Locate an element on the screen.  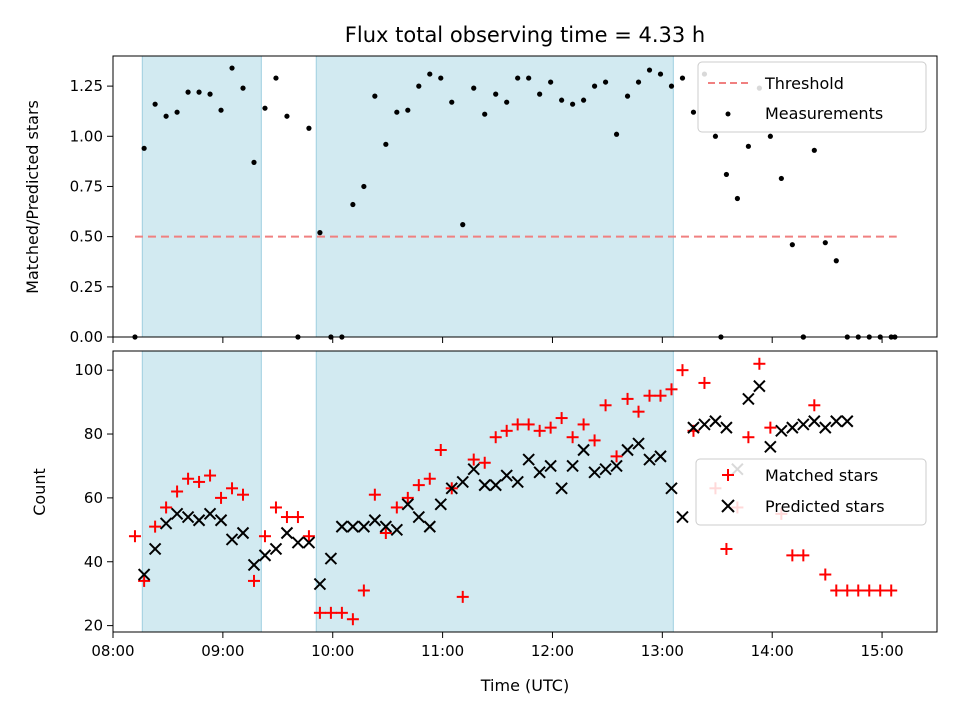
x-tick-label: 15:00 is located at coordinates (881, 651).